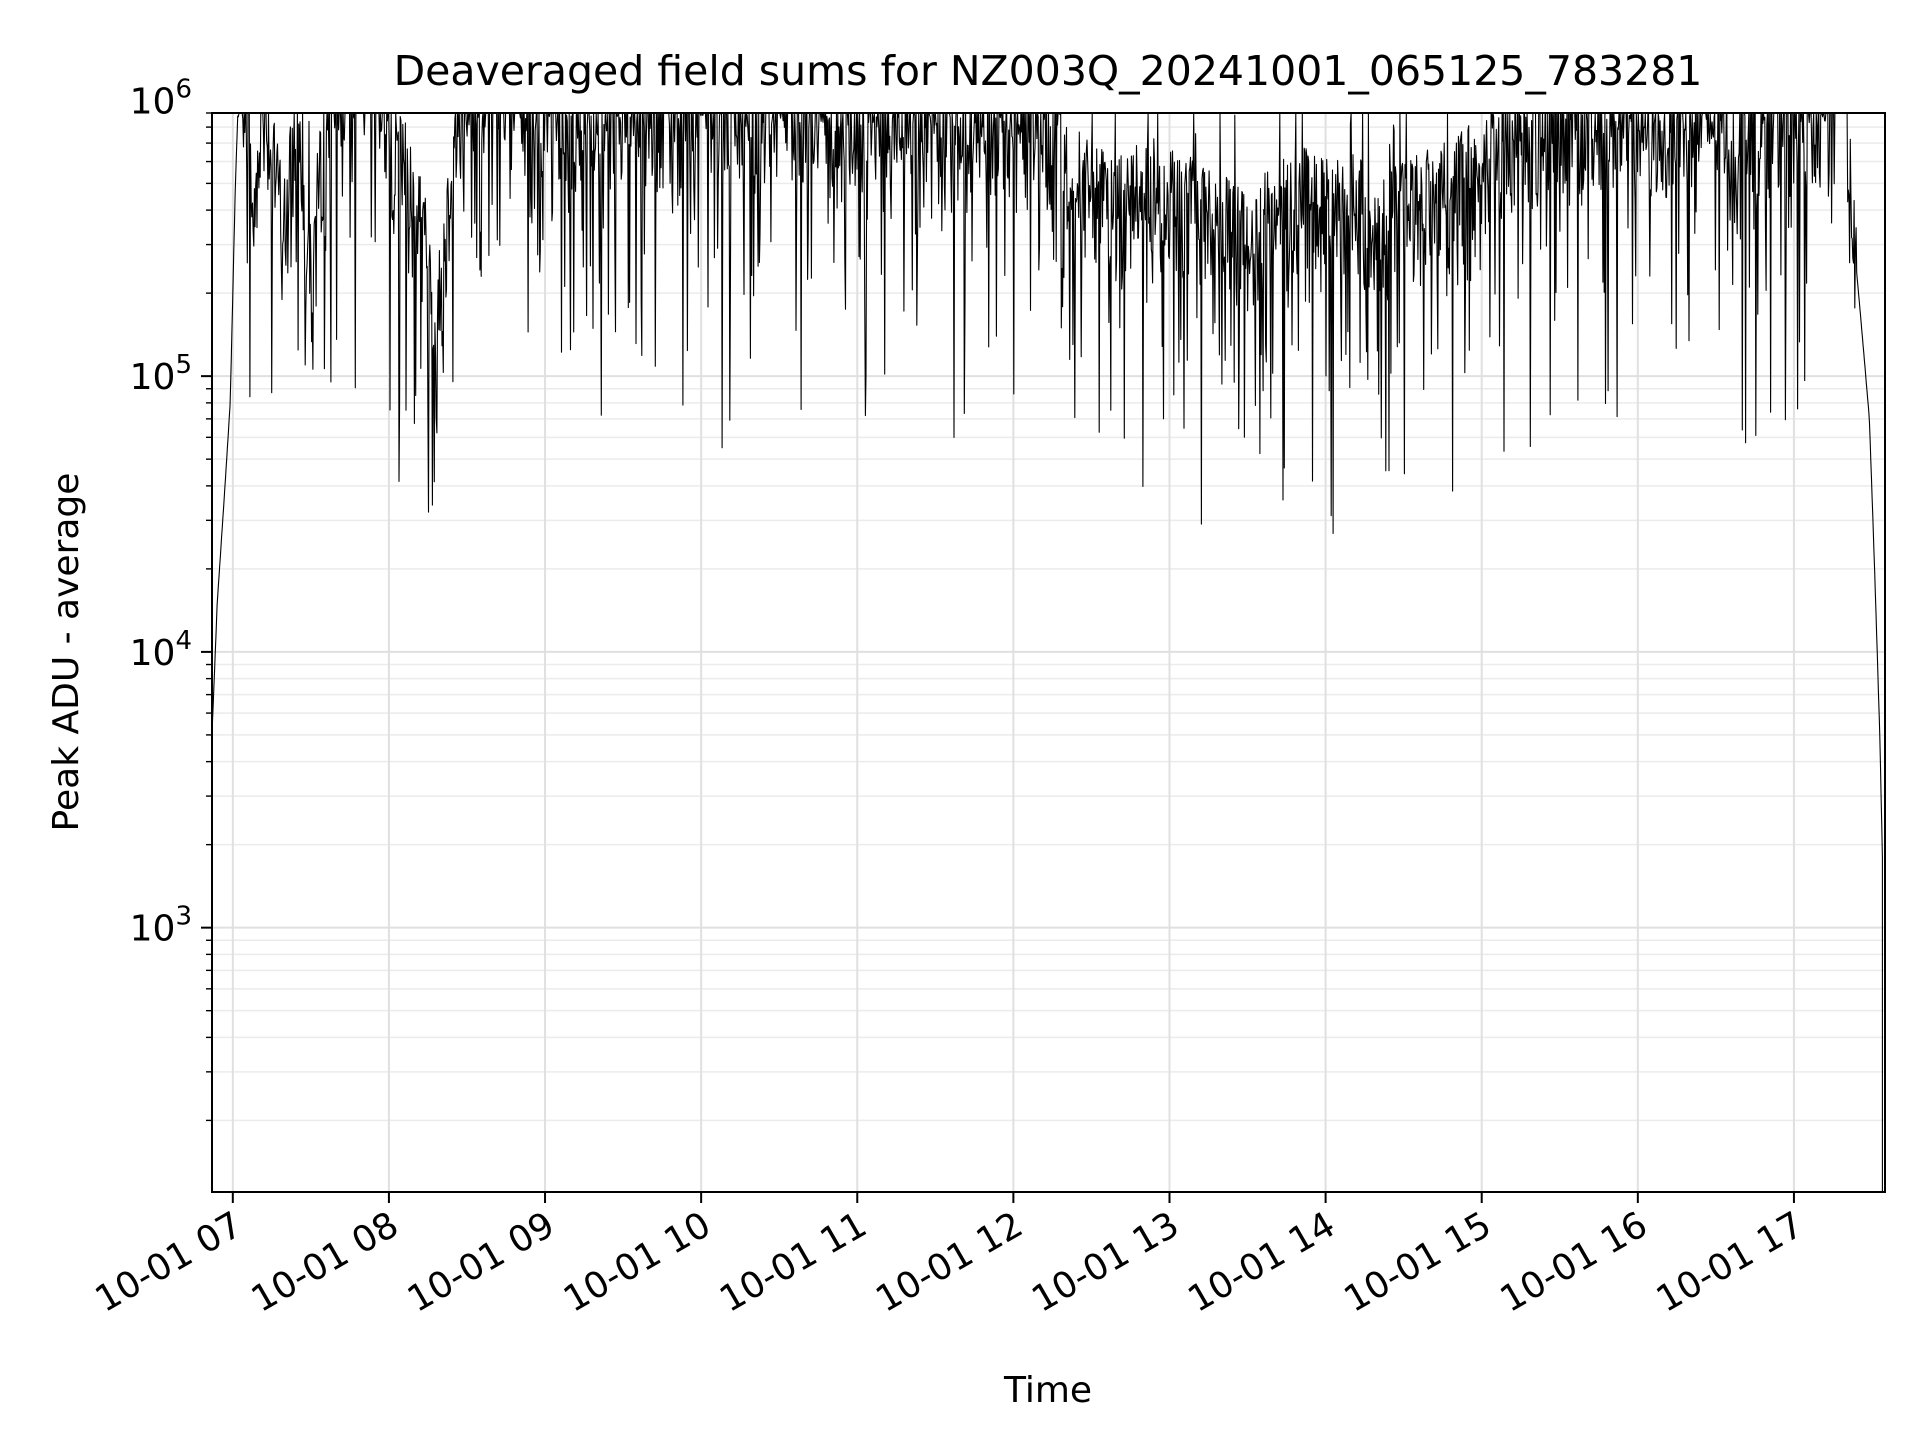  What do you see at coordinates (1047, 1390) in the screenshot?
I see `x-axis-label: Time` at bounding box center [1047, 1390].